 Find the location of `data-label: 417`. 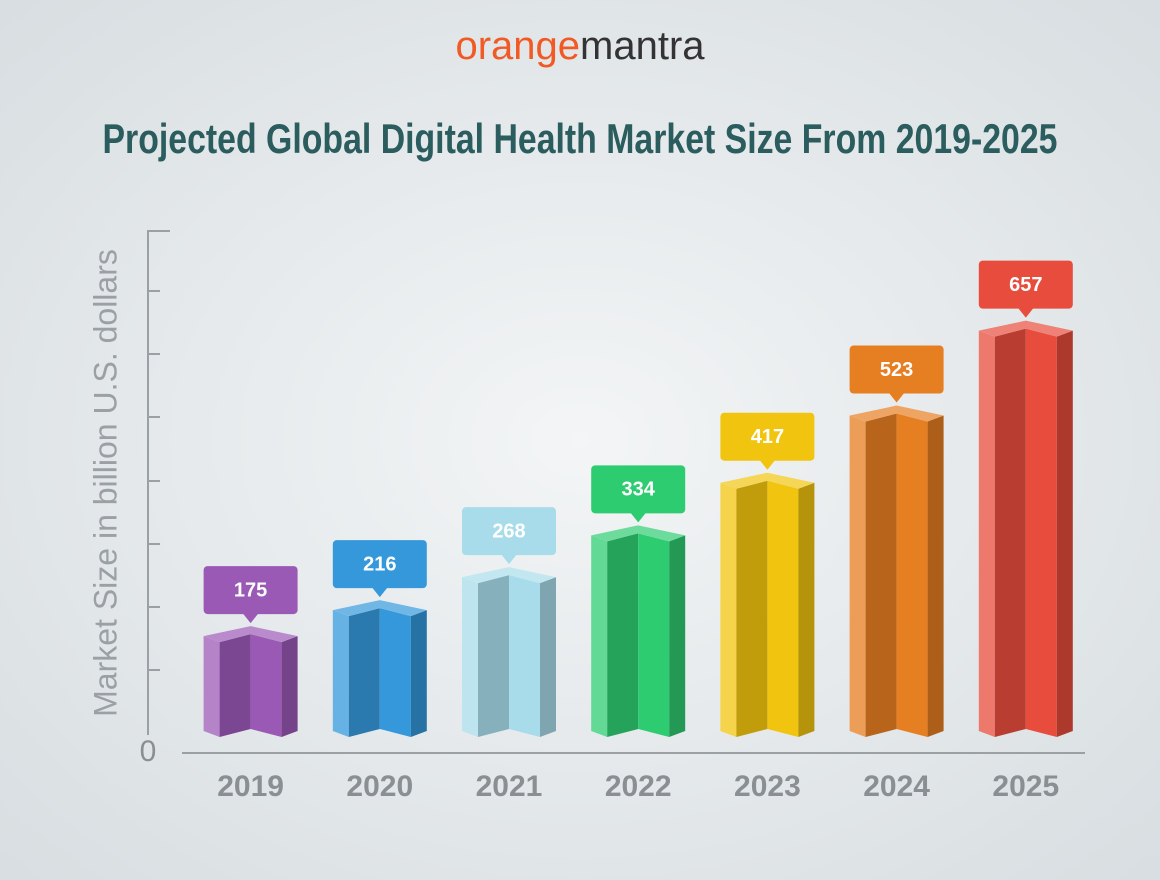

data-label: 417 is located at coordinates (767, 437).